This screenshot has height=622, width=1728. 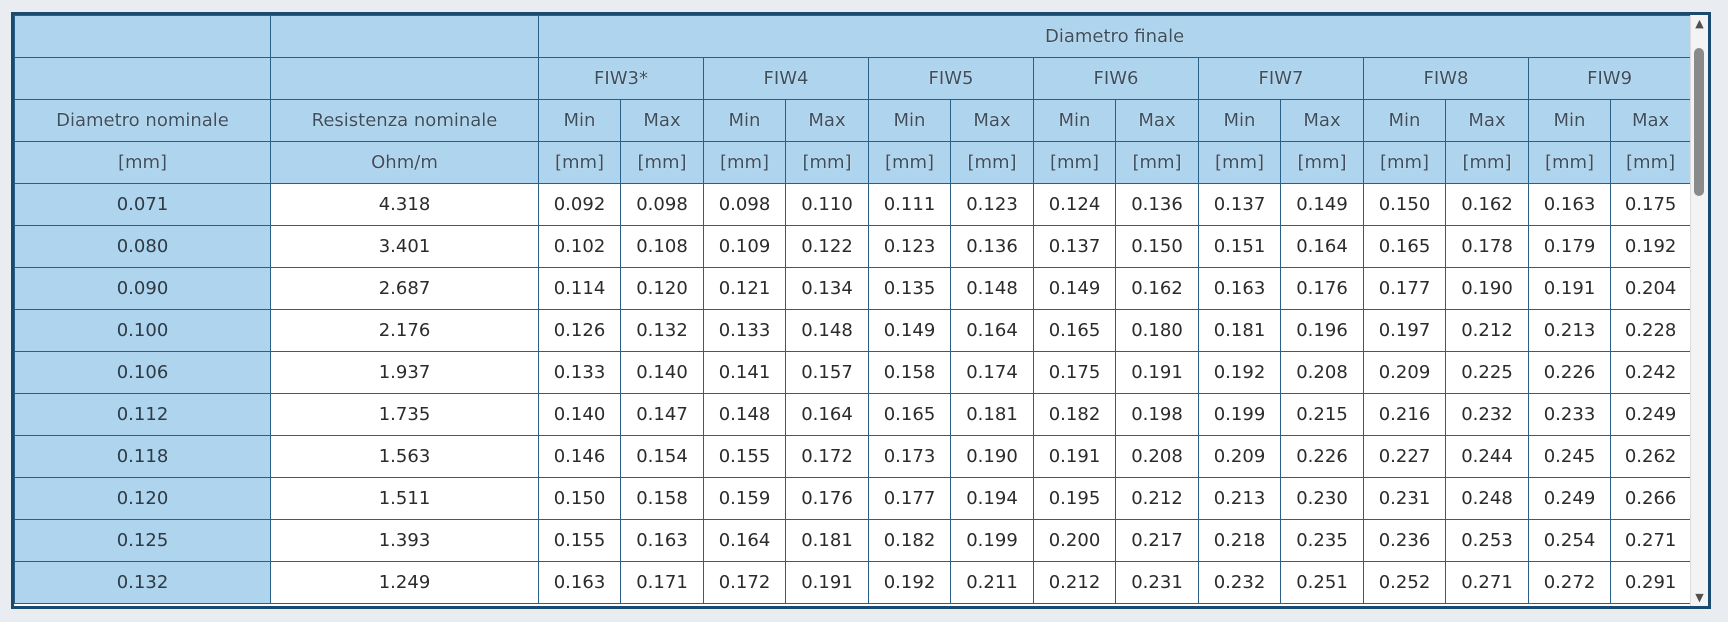 What do you see at coordinates (1116, 78) in the screenshot?
I see `grade-header: FIW6` at bounding box center [1116, 78].